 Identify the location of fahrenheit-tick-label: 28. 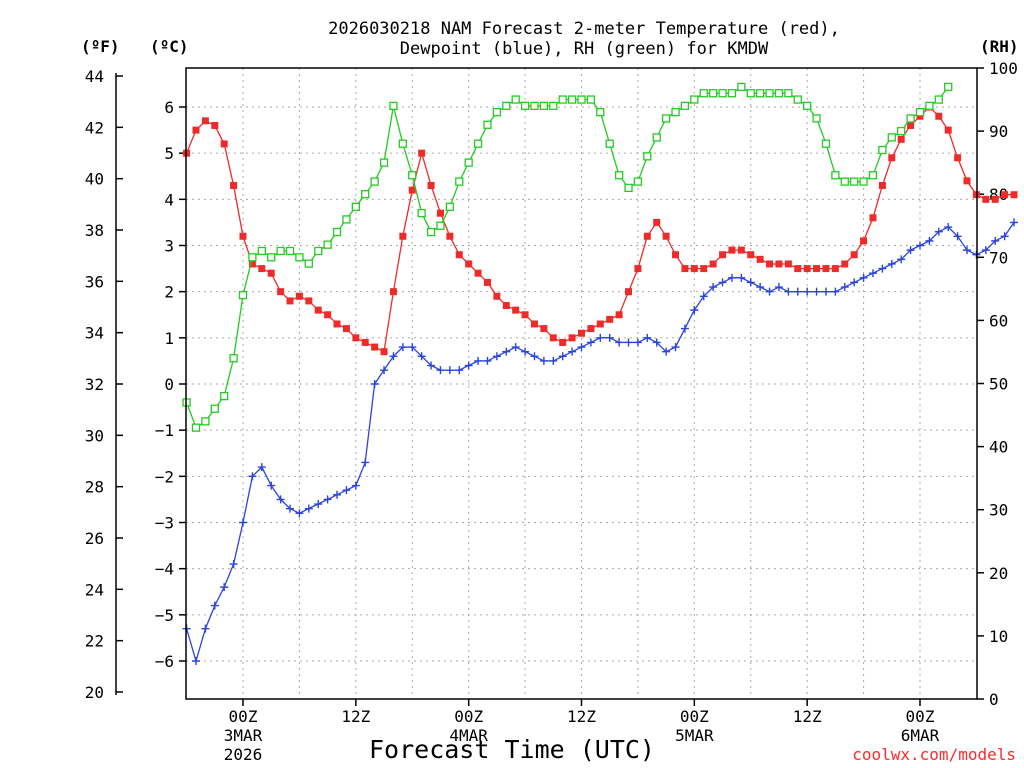
(94, 487).